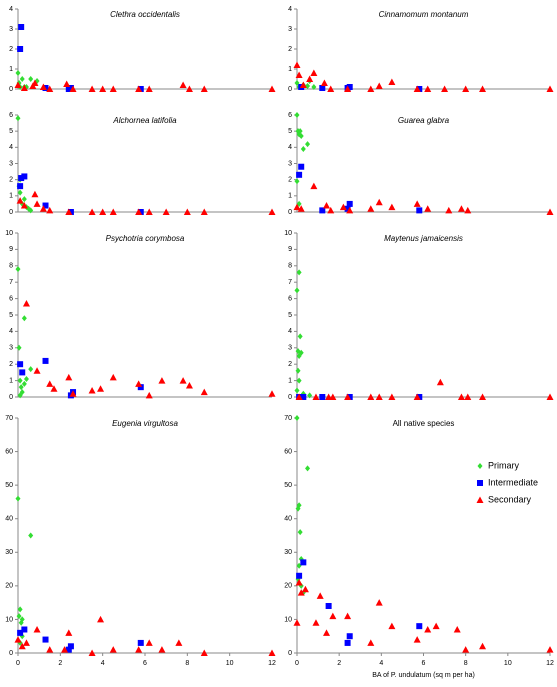  Describe the element at coordinates (145, 663) in the screenshot. I see `x-tick-label: 6` at that location.